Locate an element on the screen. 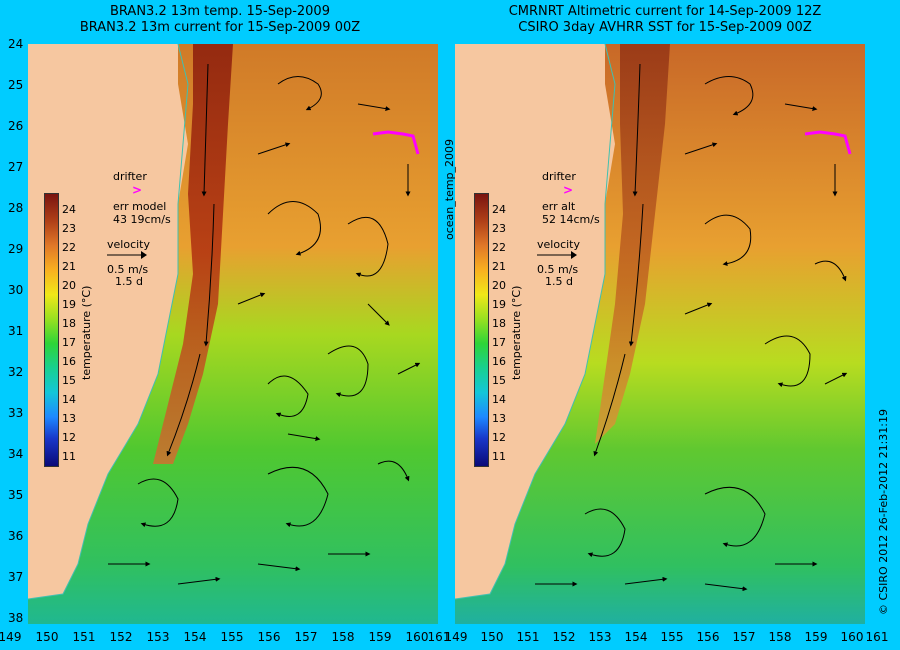  lat-tick: 35 is located at coordinates (16, 495).